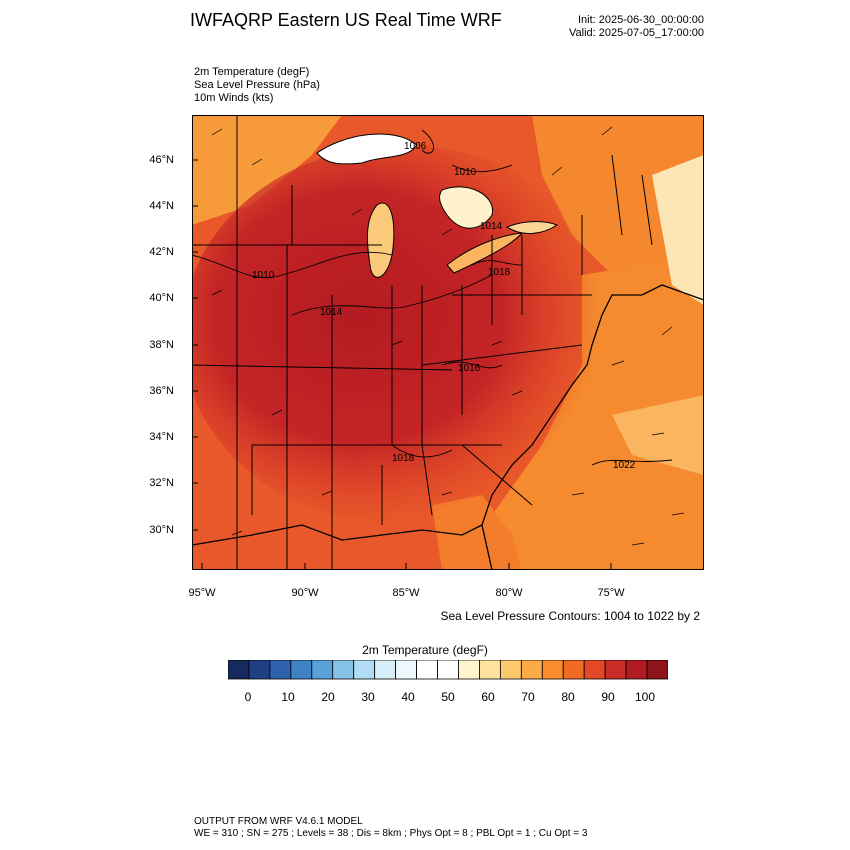 This screenshot has height=850, width=850. I want to click on valid-time: Valid: 2025-07-05_17:00:00, so click(636, 33).